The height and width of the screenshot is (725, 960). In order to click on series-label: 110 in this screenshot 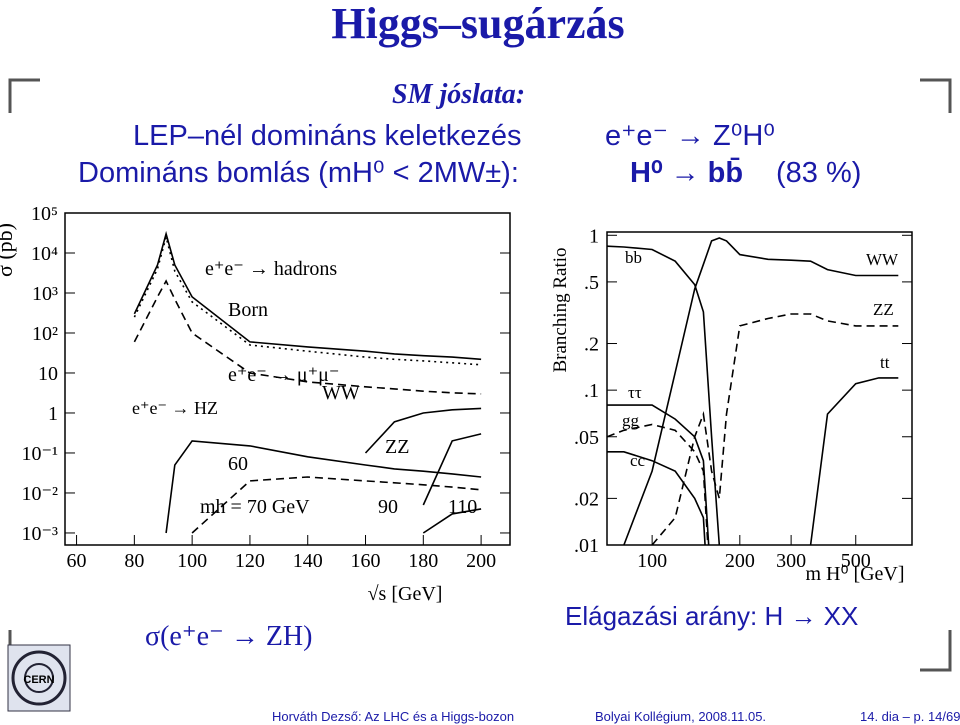, I will do `click(462, 507)`.